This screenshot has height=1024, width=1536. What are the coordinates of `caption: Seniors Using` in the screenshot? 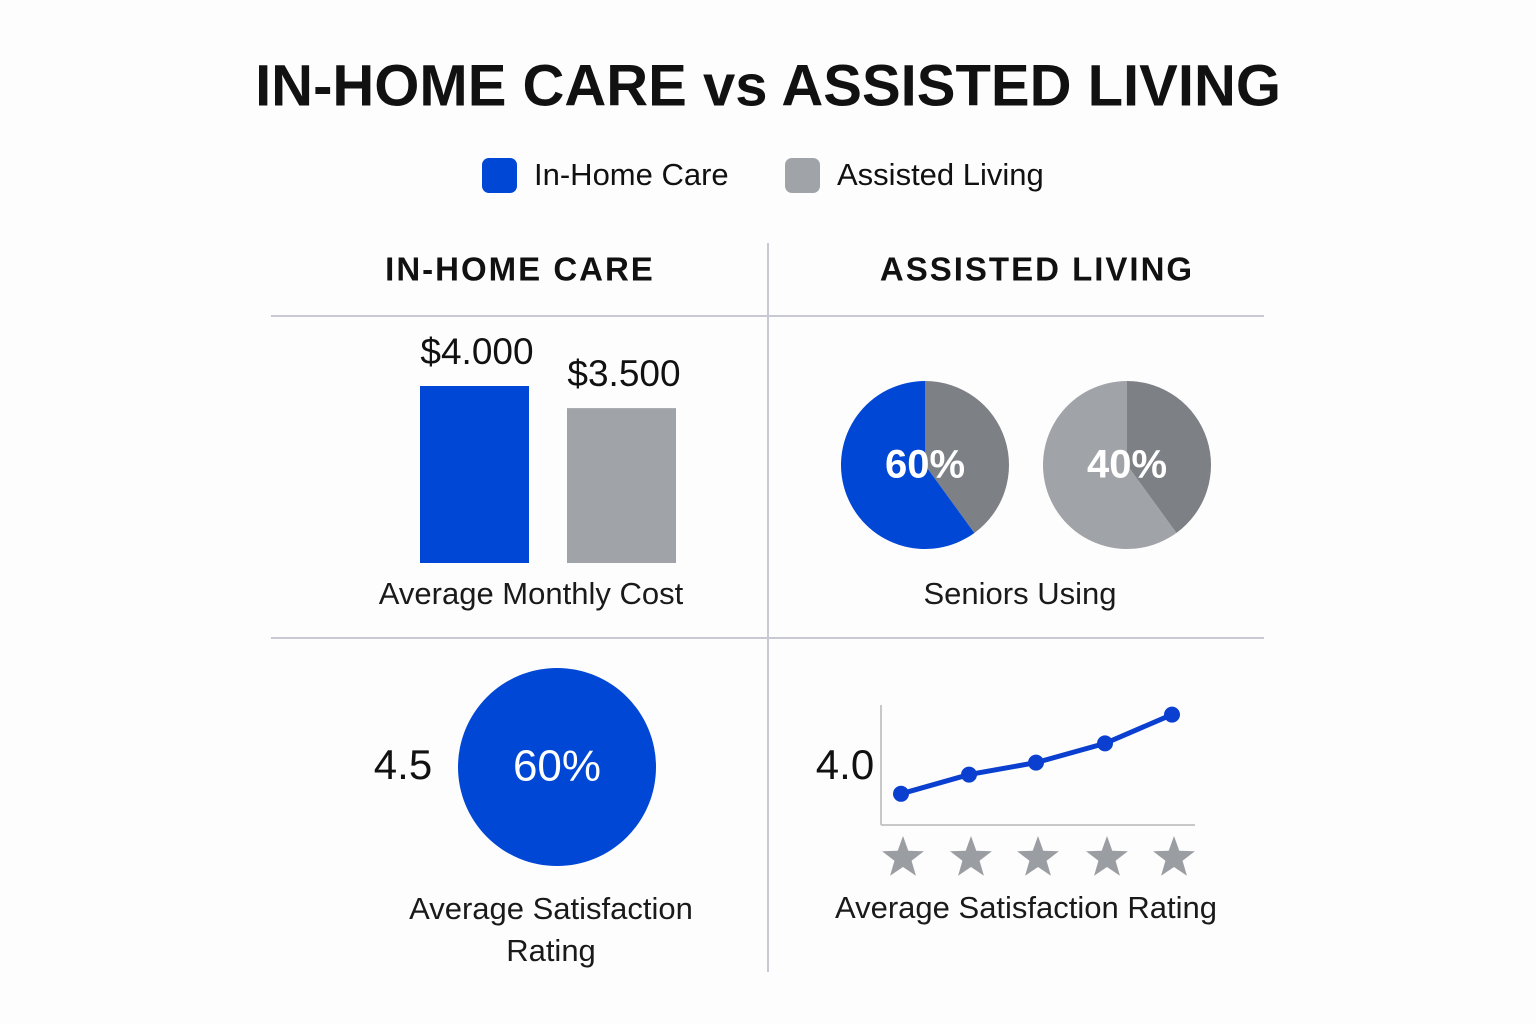 It's located at (1020, 593).